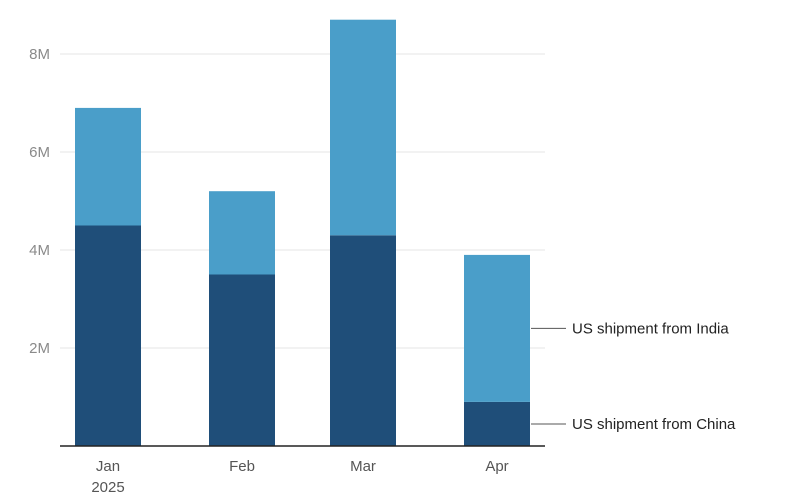  I want to click on y-tick-label: 2M, so click(39, 348).